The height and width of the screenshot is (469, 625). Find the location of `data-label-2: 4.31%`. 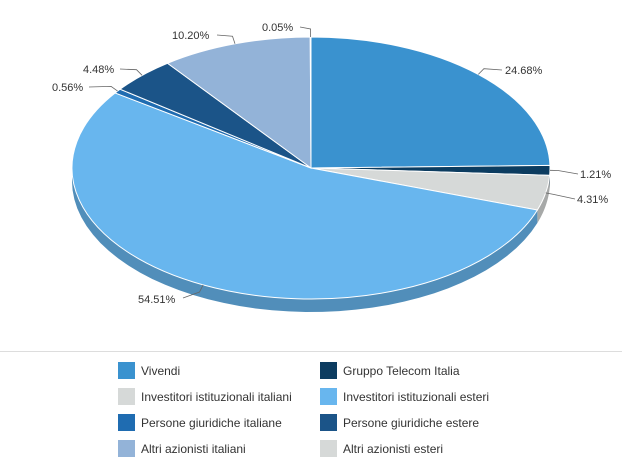

data-label-2: 4.31% is located at coordinates (592, 200).